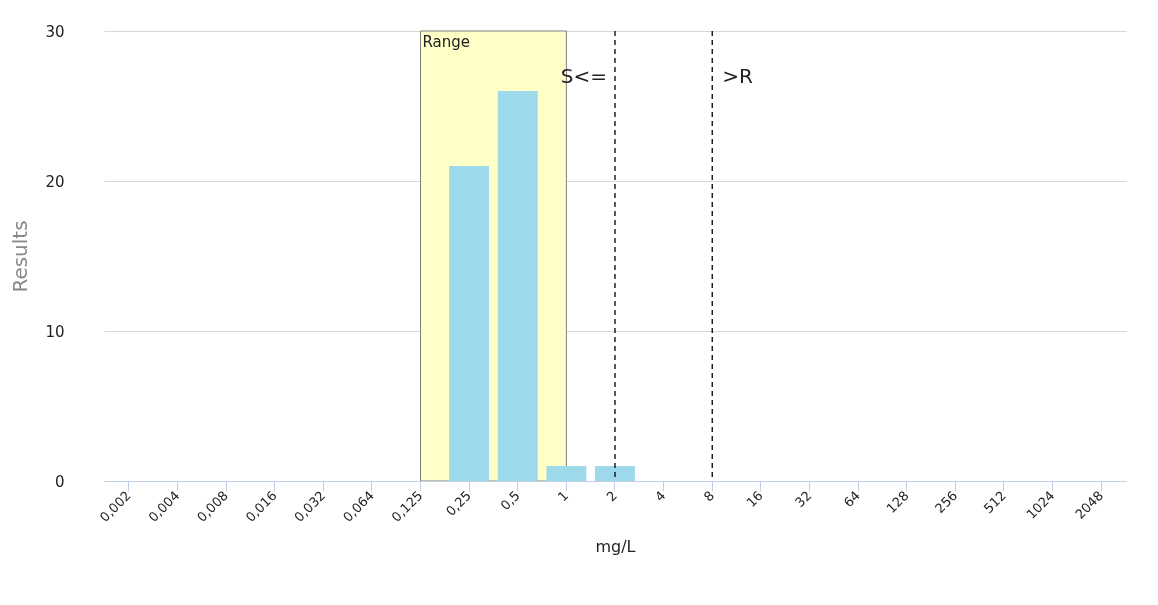 The height and width of the screenshot is (605, 1158). What do you see at coordinates (583, 76) in the screenshot?
I see `ref-line-label: S<=` at bounding box center [583, 76].